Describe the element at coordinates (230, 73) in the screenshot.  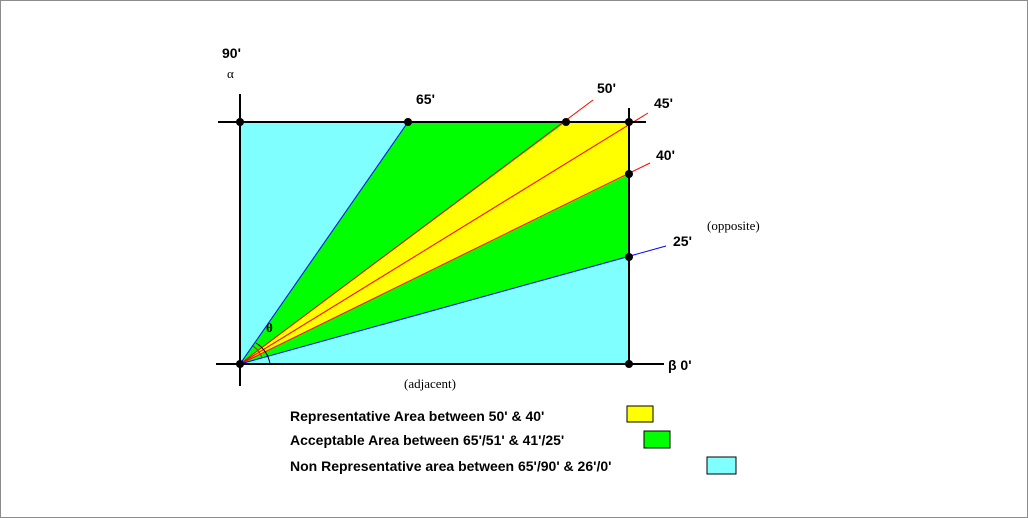
I see `alpha-label: α` at that location.